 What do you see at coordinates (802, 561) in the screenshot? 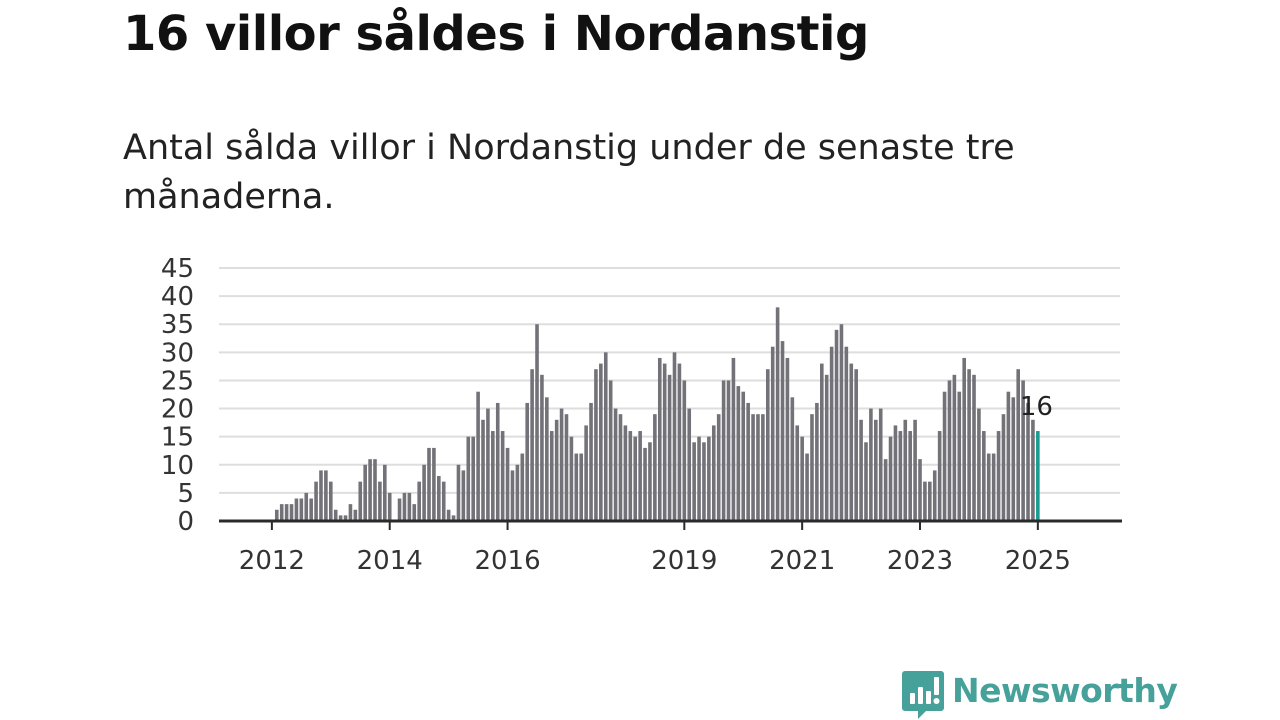
I see `x-tick-label: 2021` at bounding box center [802, 561].